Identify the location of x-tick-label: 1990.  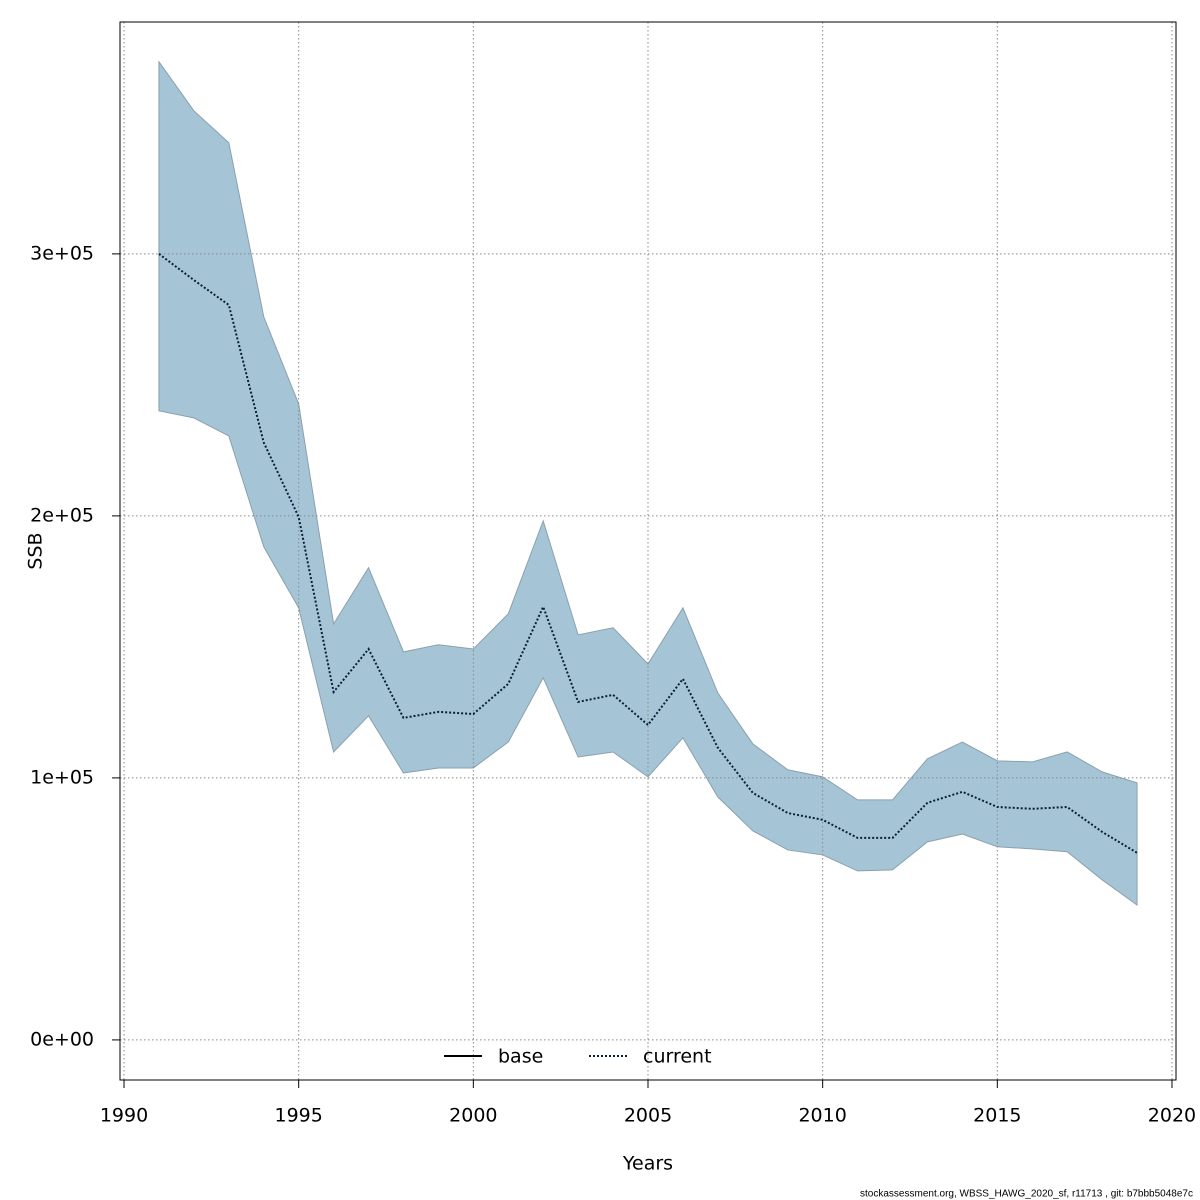
(124, 1116).